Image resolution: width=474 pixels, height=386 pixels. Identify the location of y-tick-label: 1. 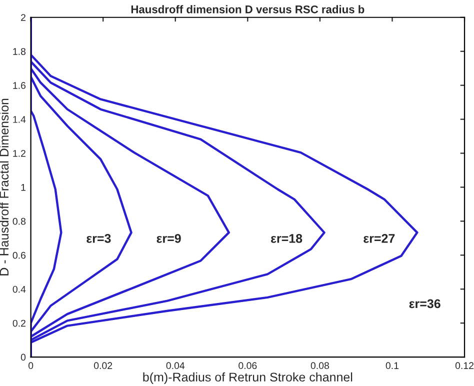
(23, 187).